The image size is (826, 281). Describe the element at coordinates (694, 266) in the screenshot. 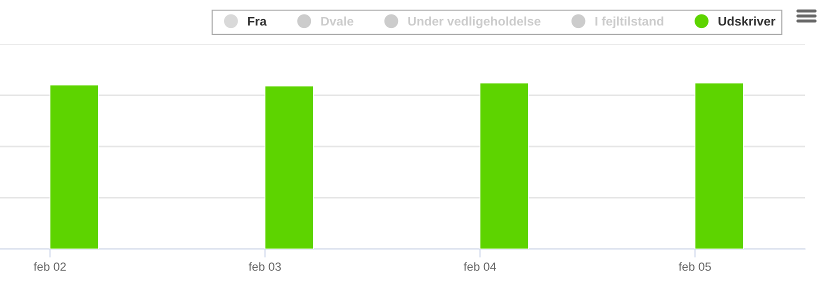

I see `x-tick-label: feb 05` at that location.